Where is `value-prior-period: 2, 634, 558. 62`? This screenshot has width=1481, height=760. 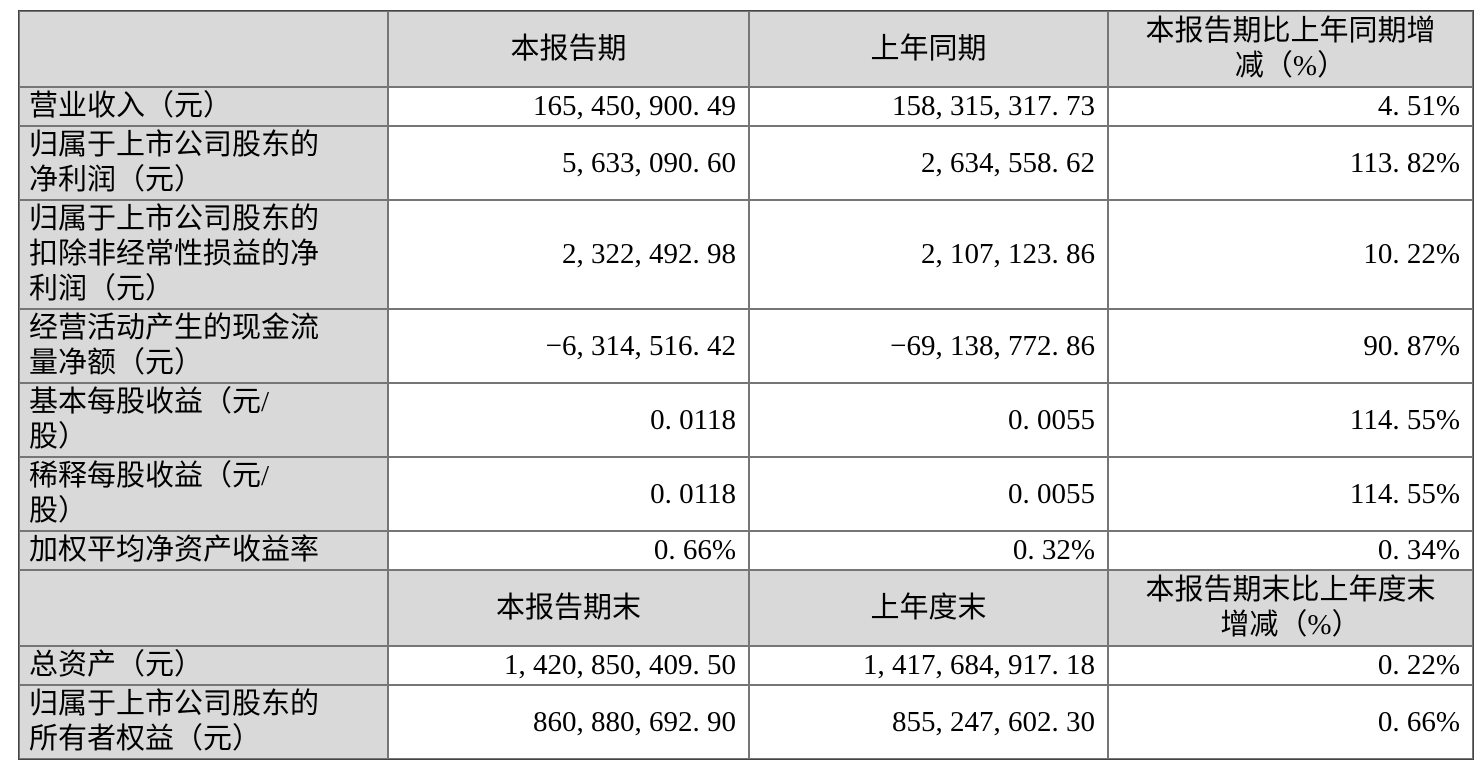 value-prior-period: 2, 634, 558. 62 is located at coordinates (928, 163).